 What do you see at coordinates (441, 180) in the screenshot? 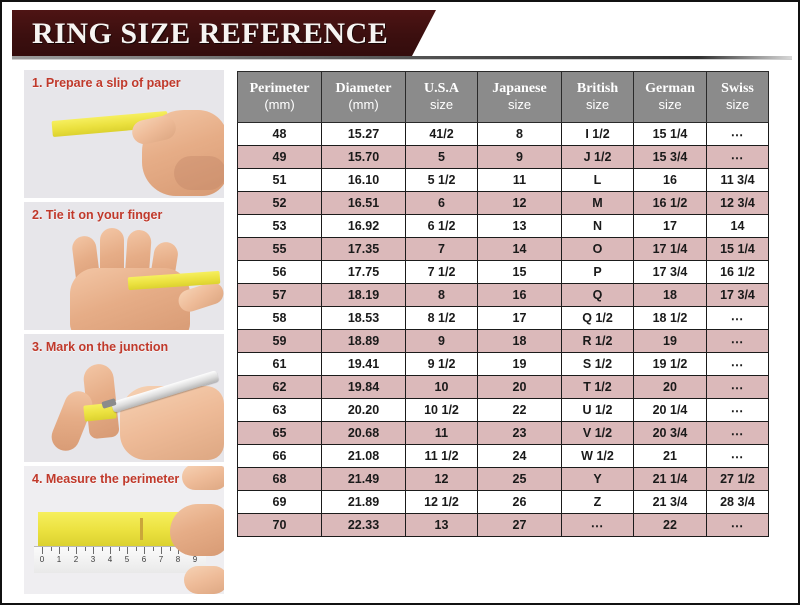
I see `cell-usa: 5 1/2` at bounding box center [441, 180].